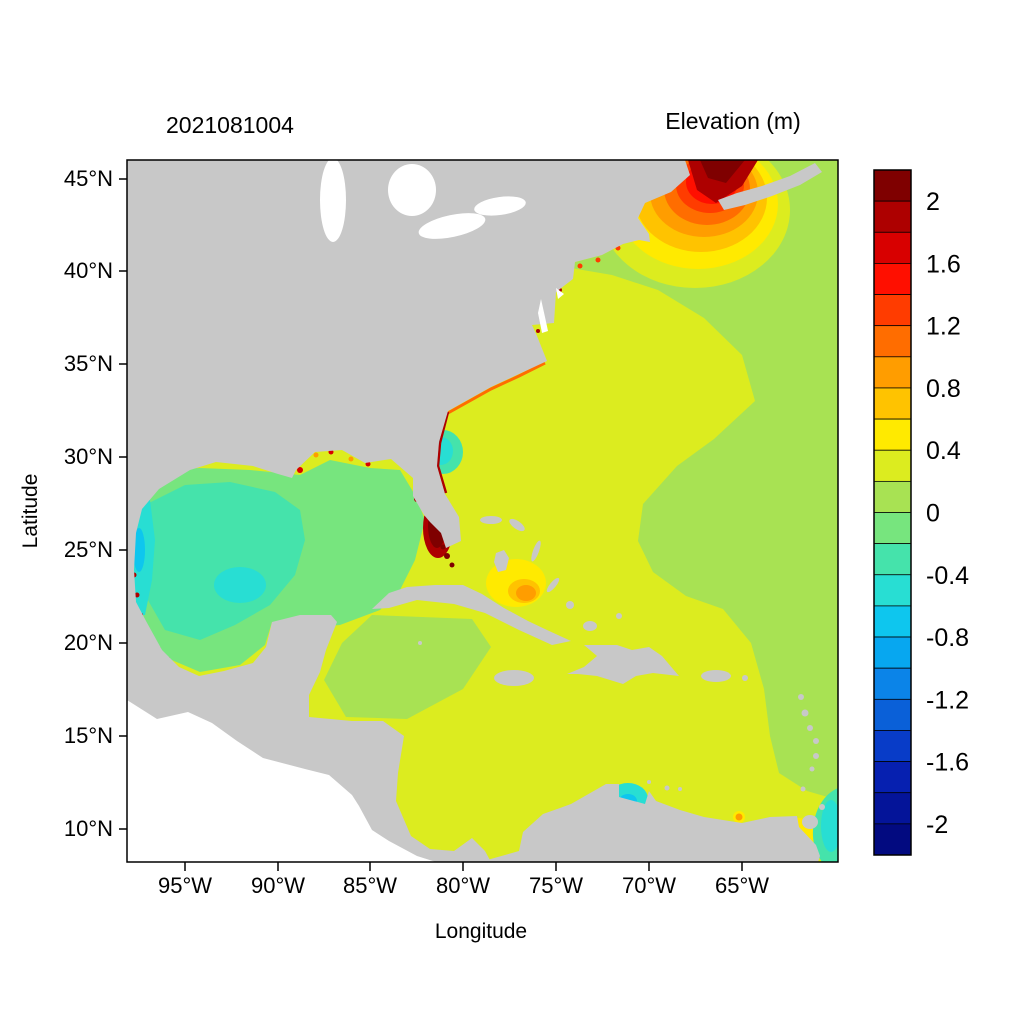 The width and height of the screenshot is (1024, 1024). I want to click on bonaire, so click(680, 789).